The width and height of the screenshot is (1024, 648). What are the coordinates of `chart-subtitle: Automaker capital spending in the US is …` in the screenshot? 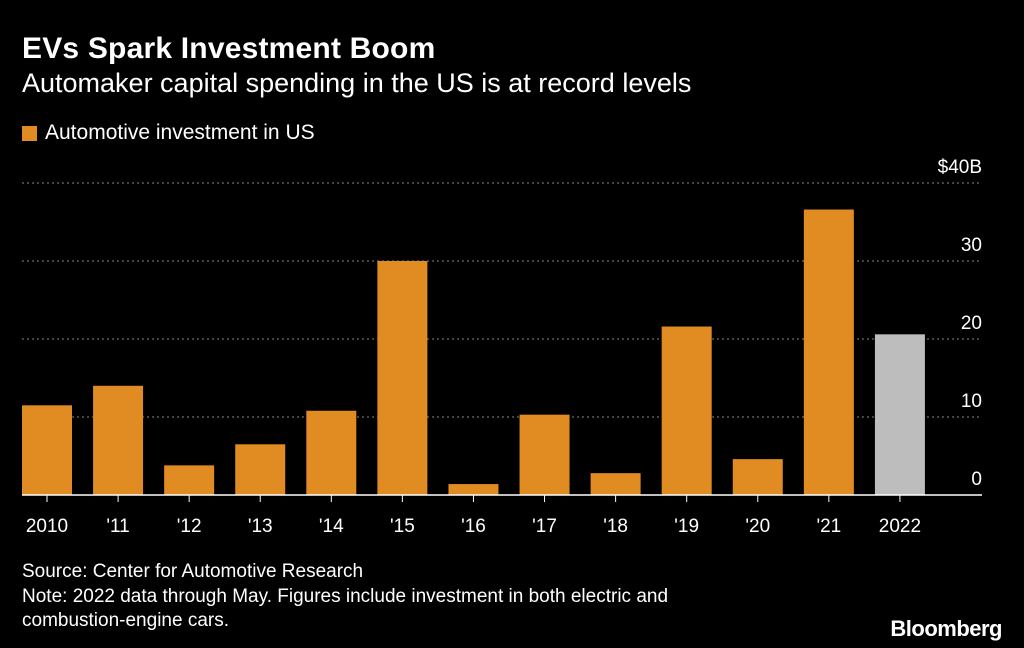 It's located at (357, 83).